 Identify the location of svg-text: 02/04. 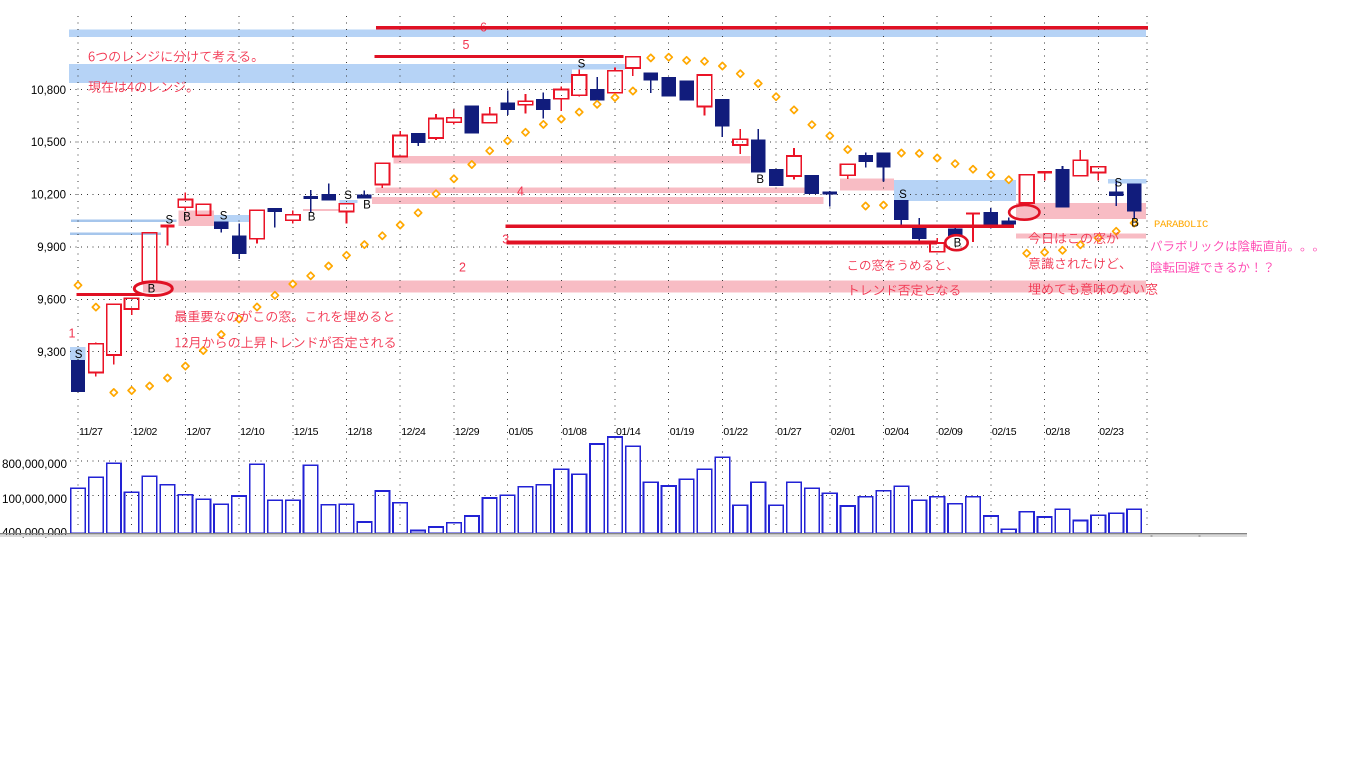
(897, 432).